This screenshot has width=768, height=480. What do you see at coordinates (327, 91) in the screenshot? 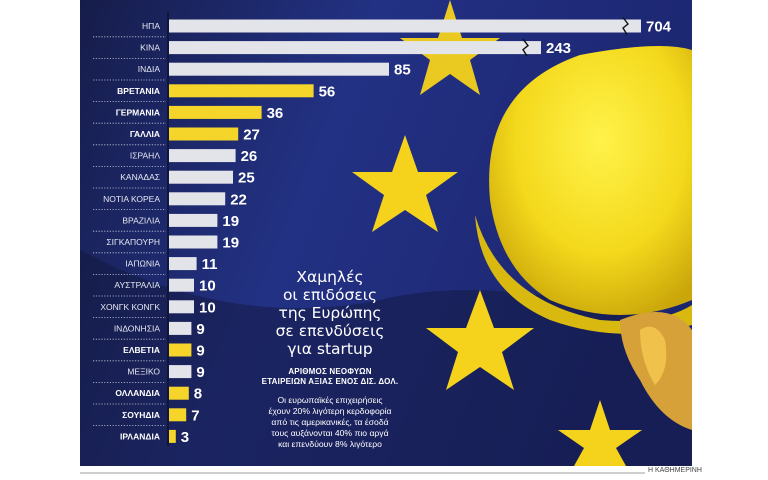
I see `value-label: 56` at bounding box center [327, 91].